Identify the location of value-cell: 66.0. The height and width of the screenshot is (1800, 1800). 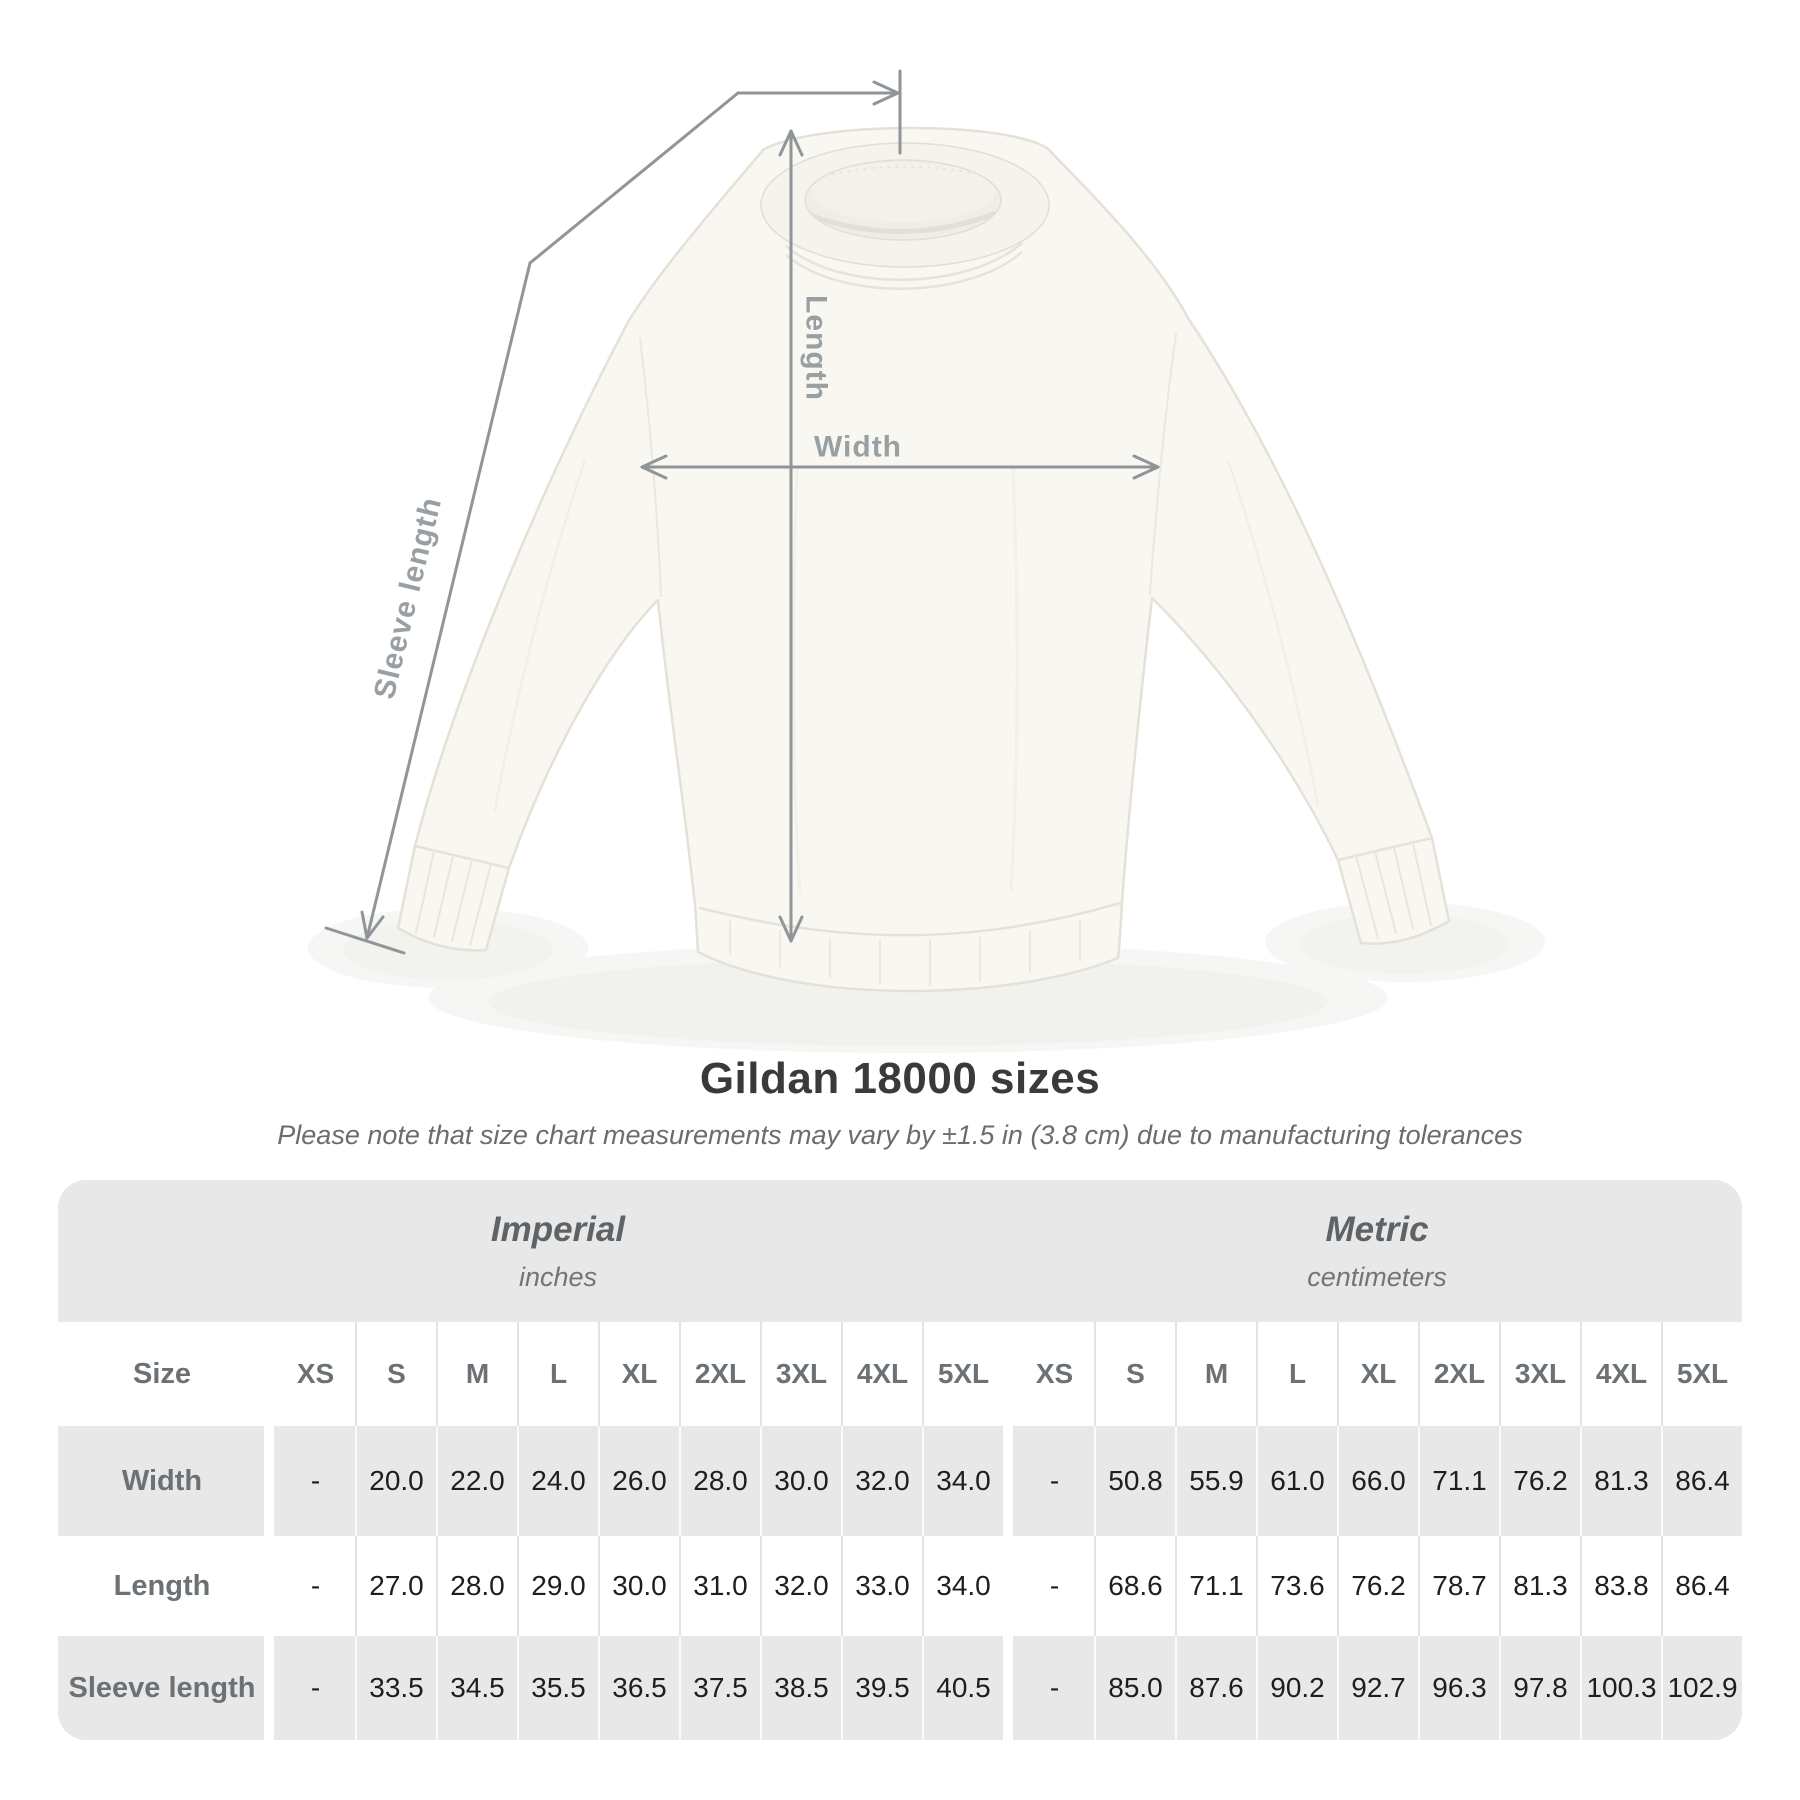
(1377, 1481).